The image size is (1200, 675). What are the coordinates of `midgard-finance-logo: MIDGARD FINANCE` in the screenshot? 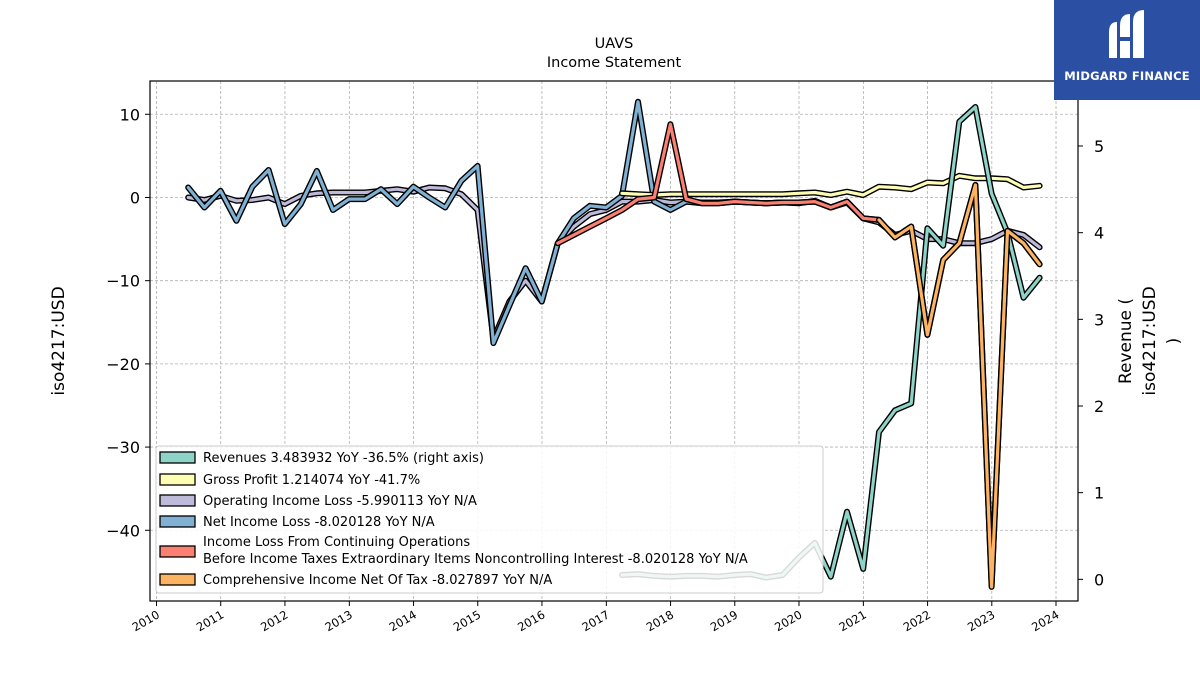 It's located at (1127, 50).